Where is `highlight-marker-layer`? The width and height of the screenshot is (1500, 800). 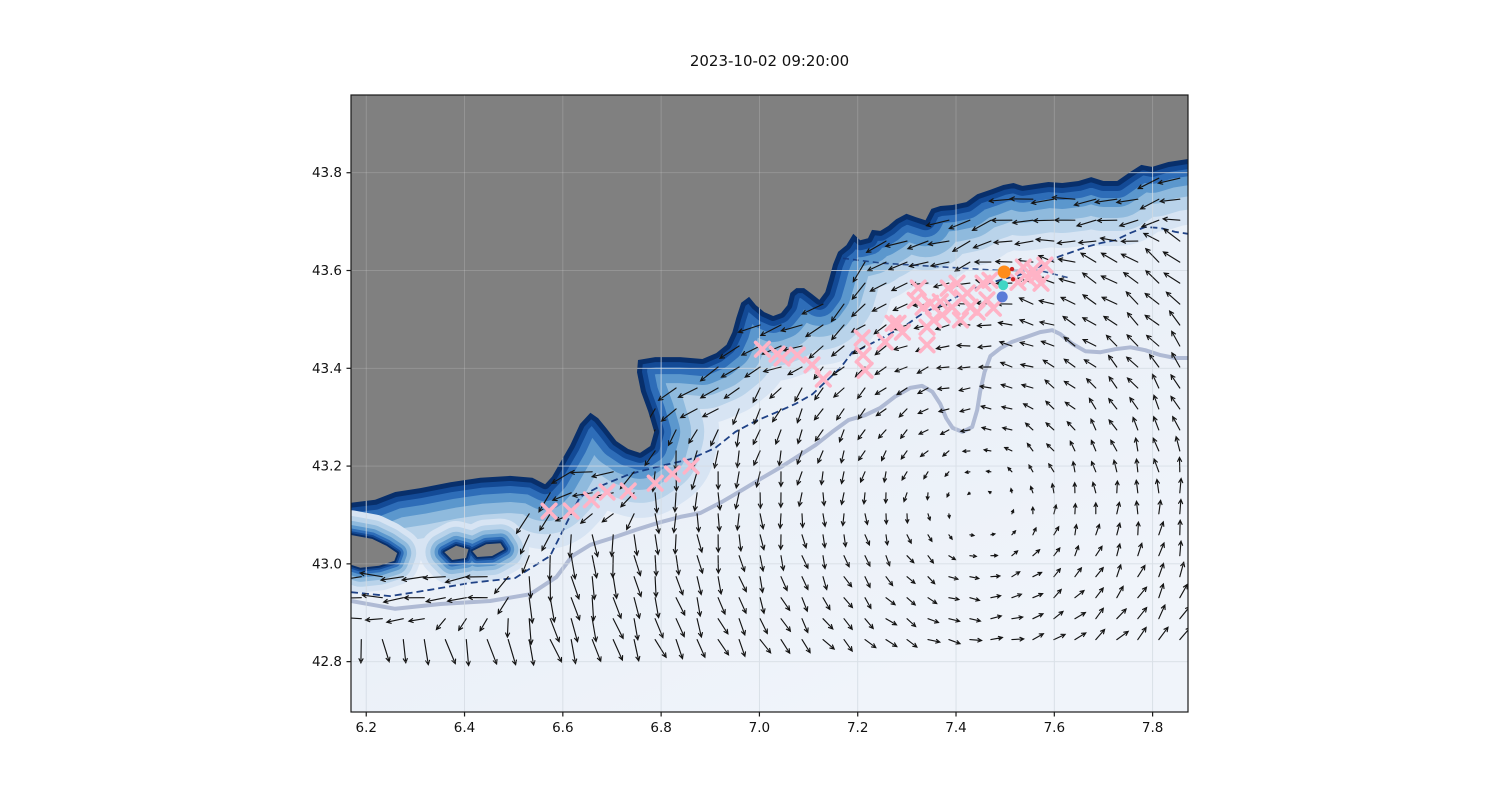 highlight-marker-layer is located at coordinates (1006, 284).